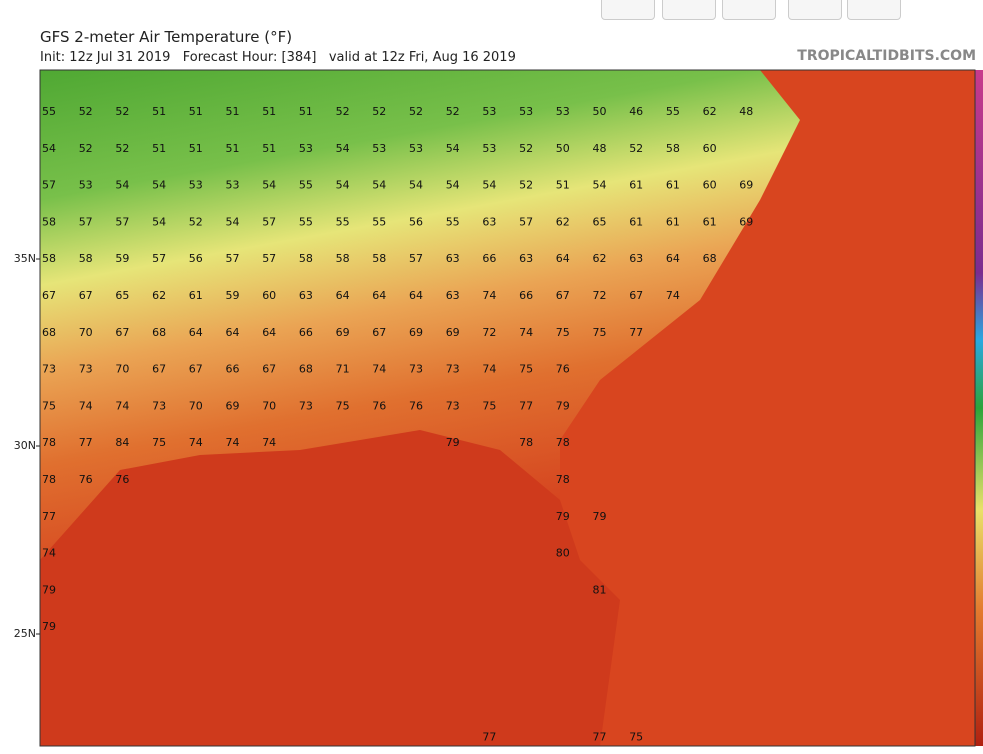 The width and height of the screenshot is (983, 754). I want to click on temp-label: 77, so click(489, 737).